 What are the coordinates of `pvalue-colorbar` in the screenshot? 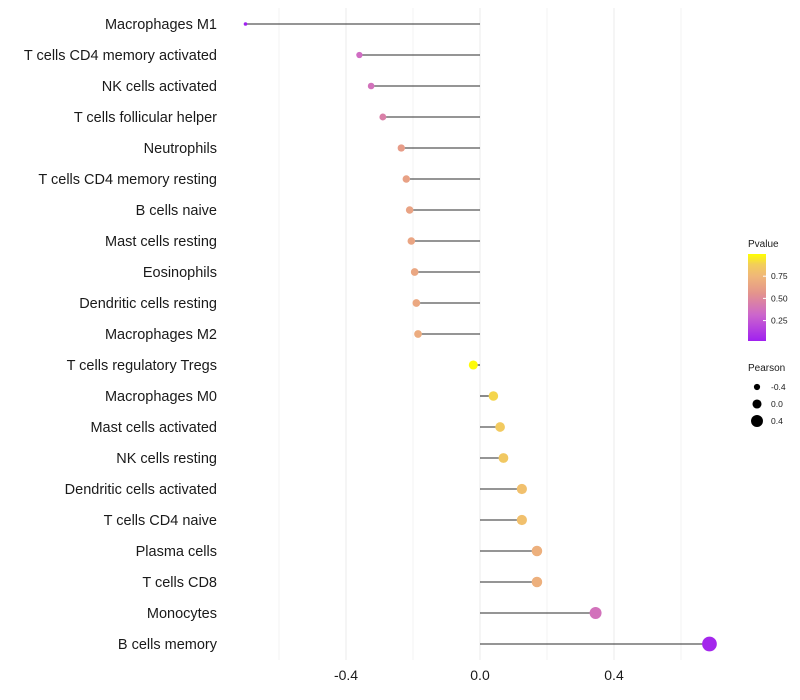 It's located at (757, 297).